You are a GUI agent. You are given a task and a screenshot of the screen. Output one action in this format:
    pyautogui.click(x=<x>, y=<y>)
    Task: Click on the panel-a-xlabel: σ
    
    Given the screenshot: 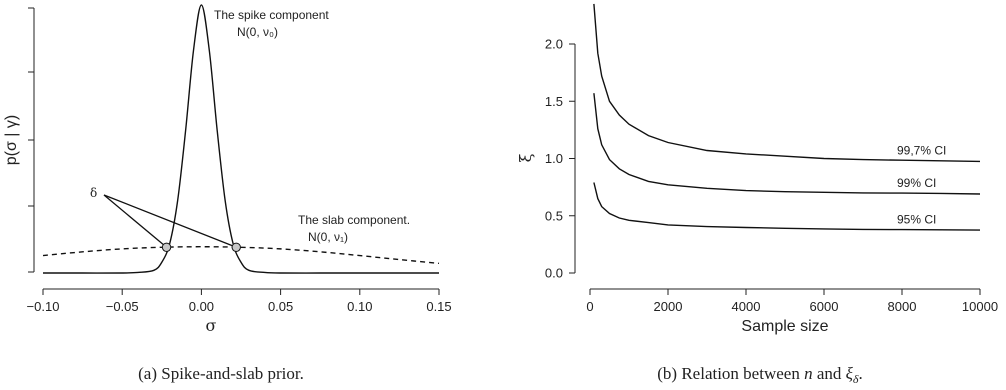 What is the action you would take?
    pyautogui.click(x=211, y=325)
    